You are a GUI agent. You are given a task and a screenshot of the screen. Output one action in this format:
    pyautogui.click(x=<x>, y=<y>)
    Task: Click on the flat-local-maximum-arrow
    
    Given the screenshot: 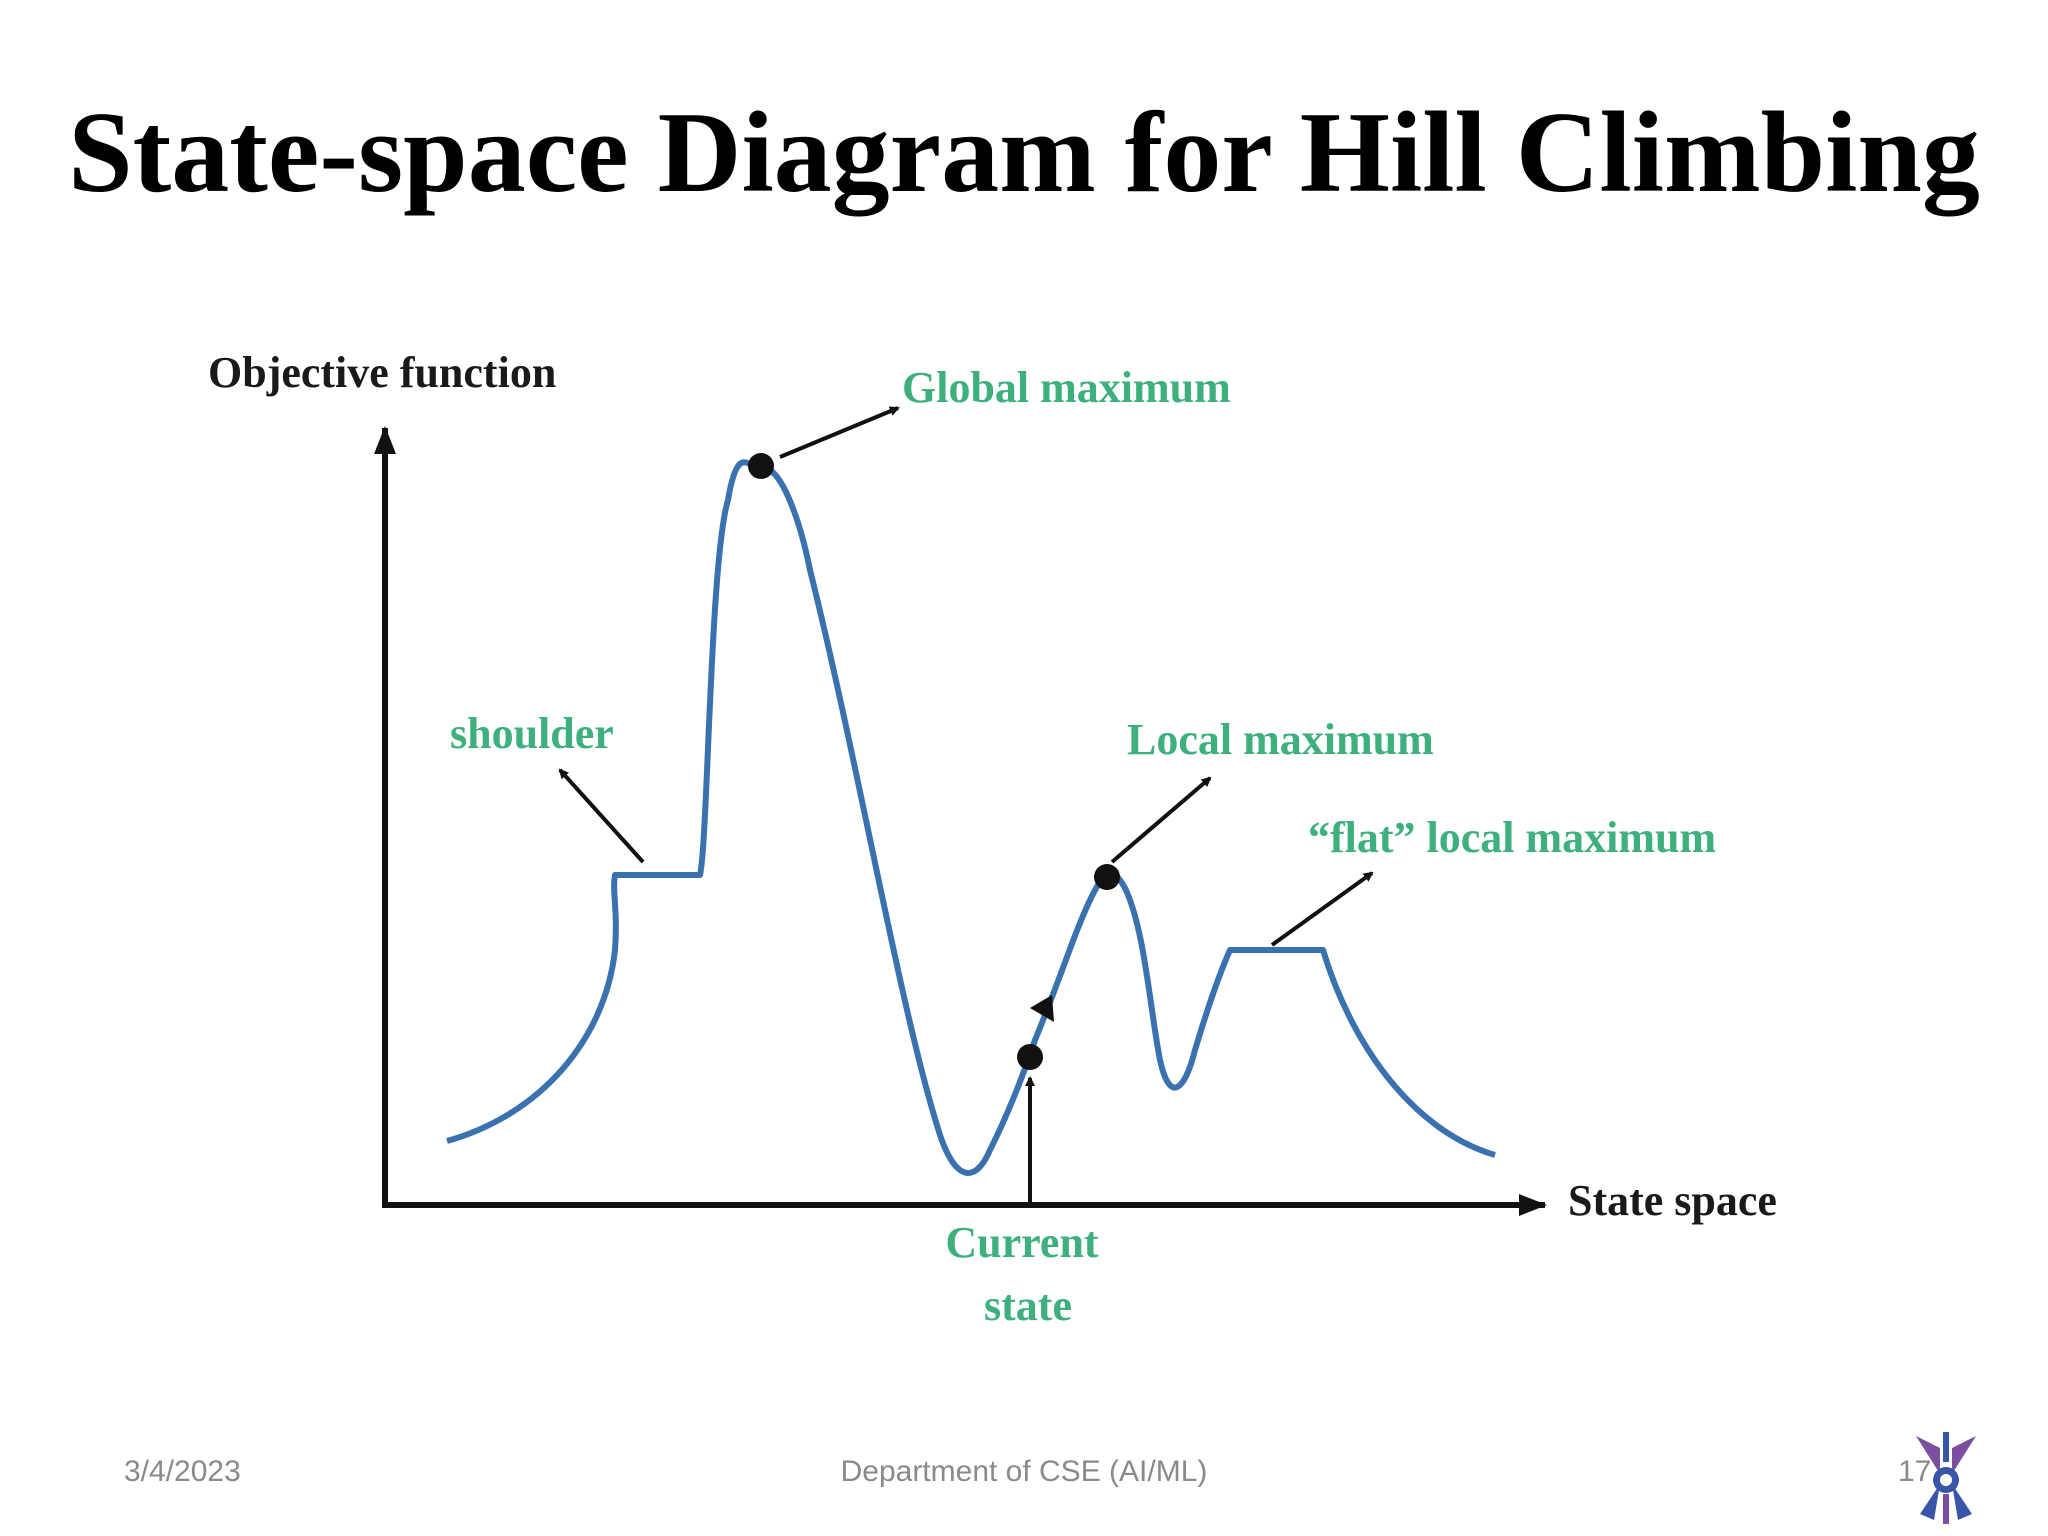 What is the action you would take?
    pyautogui.click(x=1322, y=909)
    